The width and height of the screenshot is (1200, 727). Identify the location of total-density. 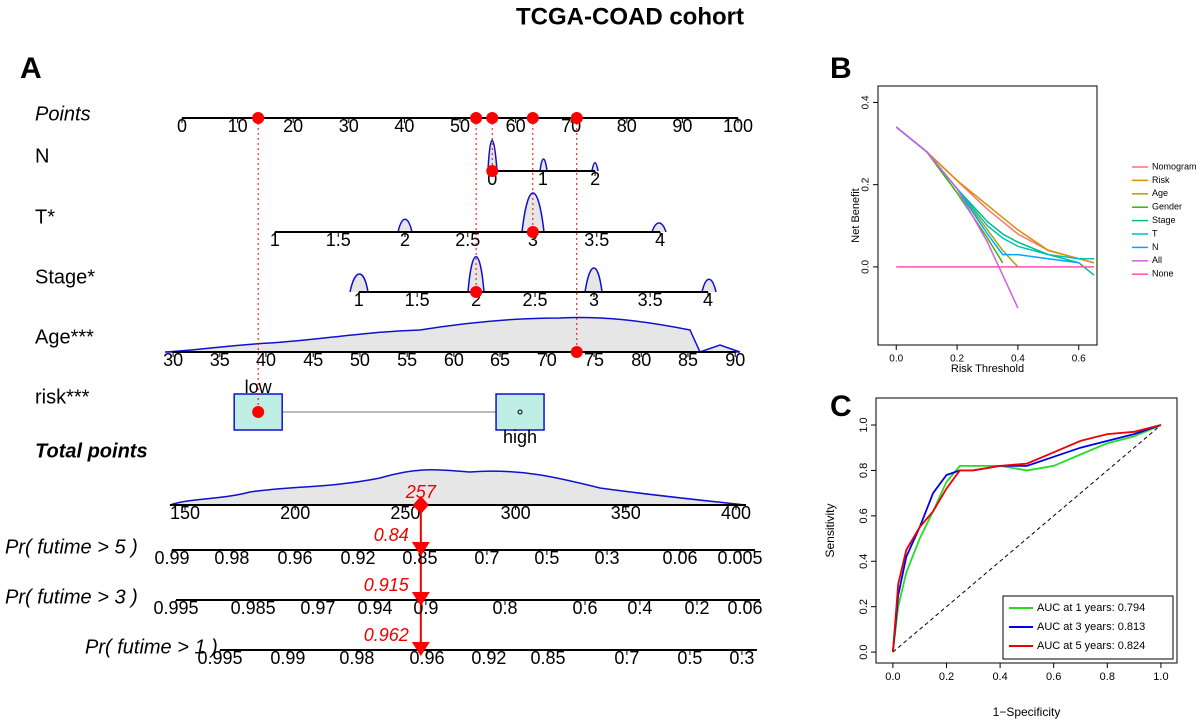
(457, 487).